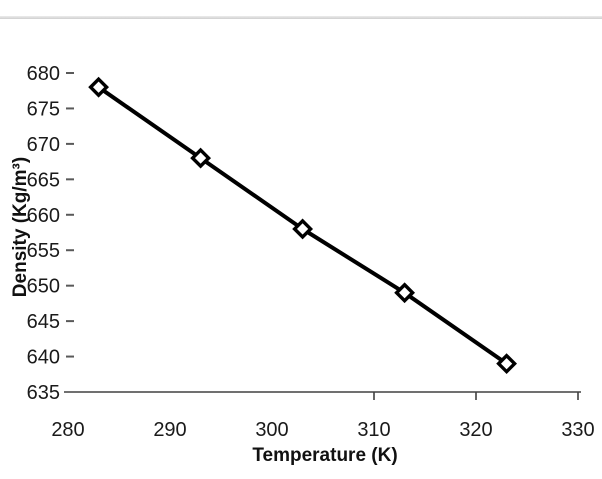 The image size is (602, 479). Describe the element at coordinates (43, 251) in the screenshot. I see `y-tick-label: 655` at that location.